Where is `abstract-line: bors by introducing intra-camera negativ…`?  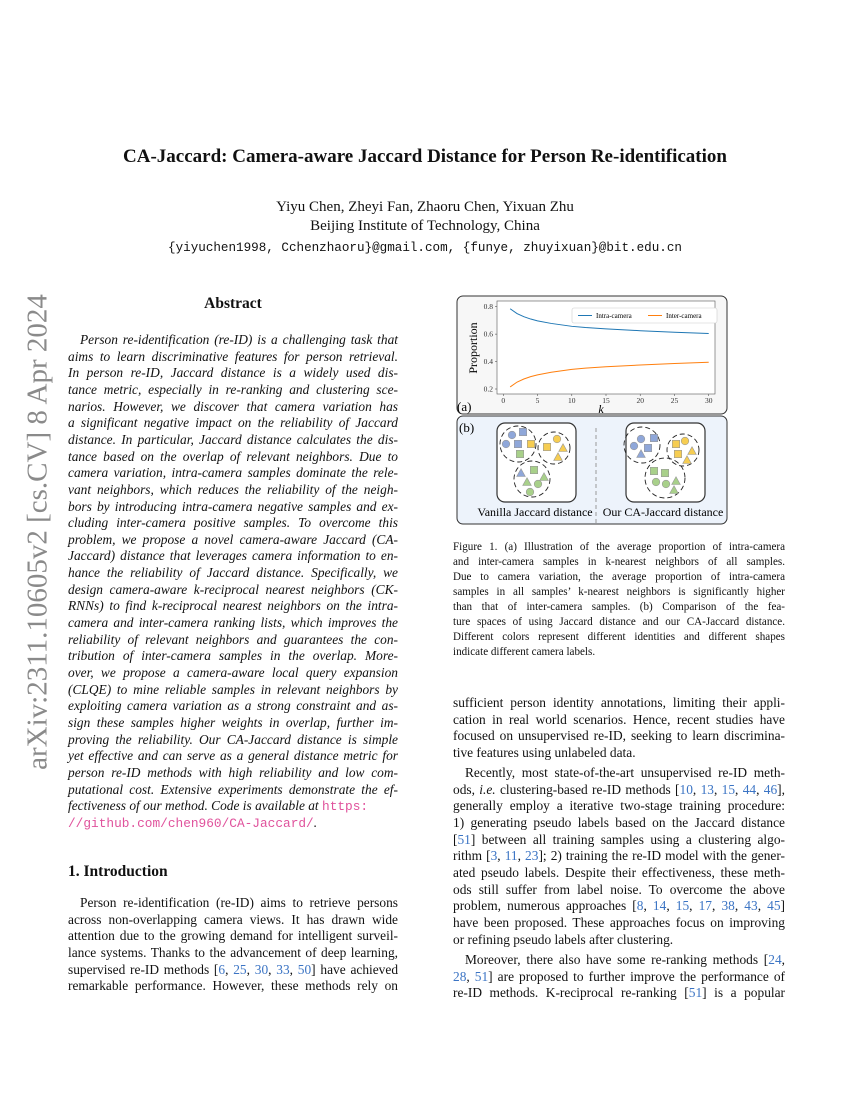 abstract-line: bors by introducing intra-camera negativ… is located at coordinates (233, 506).